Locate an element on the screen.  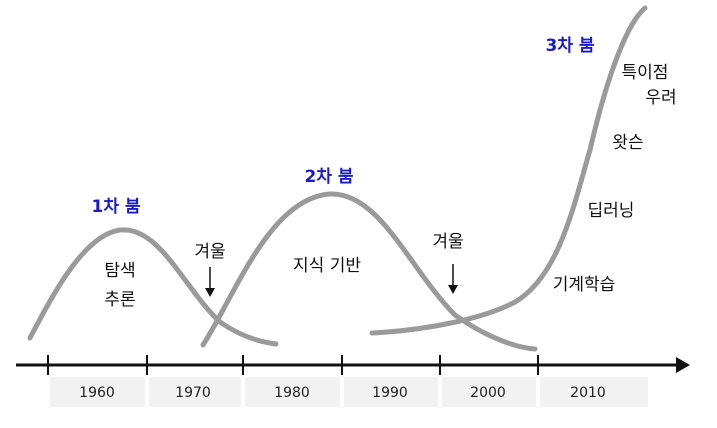
second-boom-label: 2차 붐 is located at coordinates (328, 177).